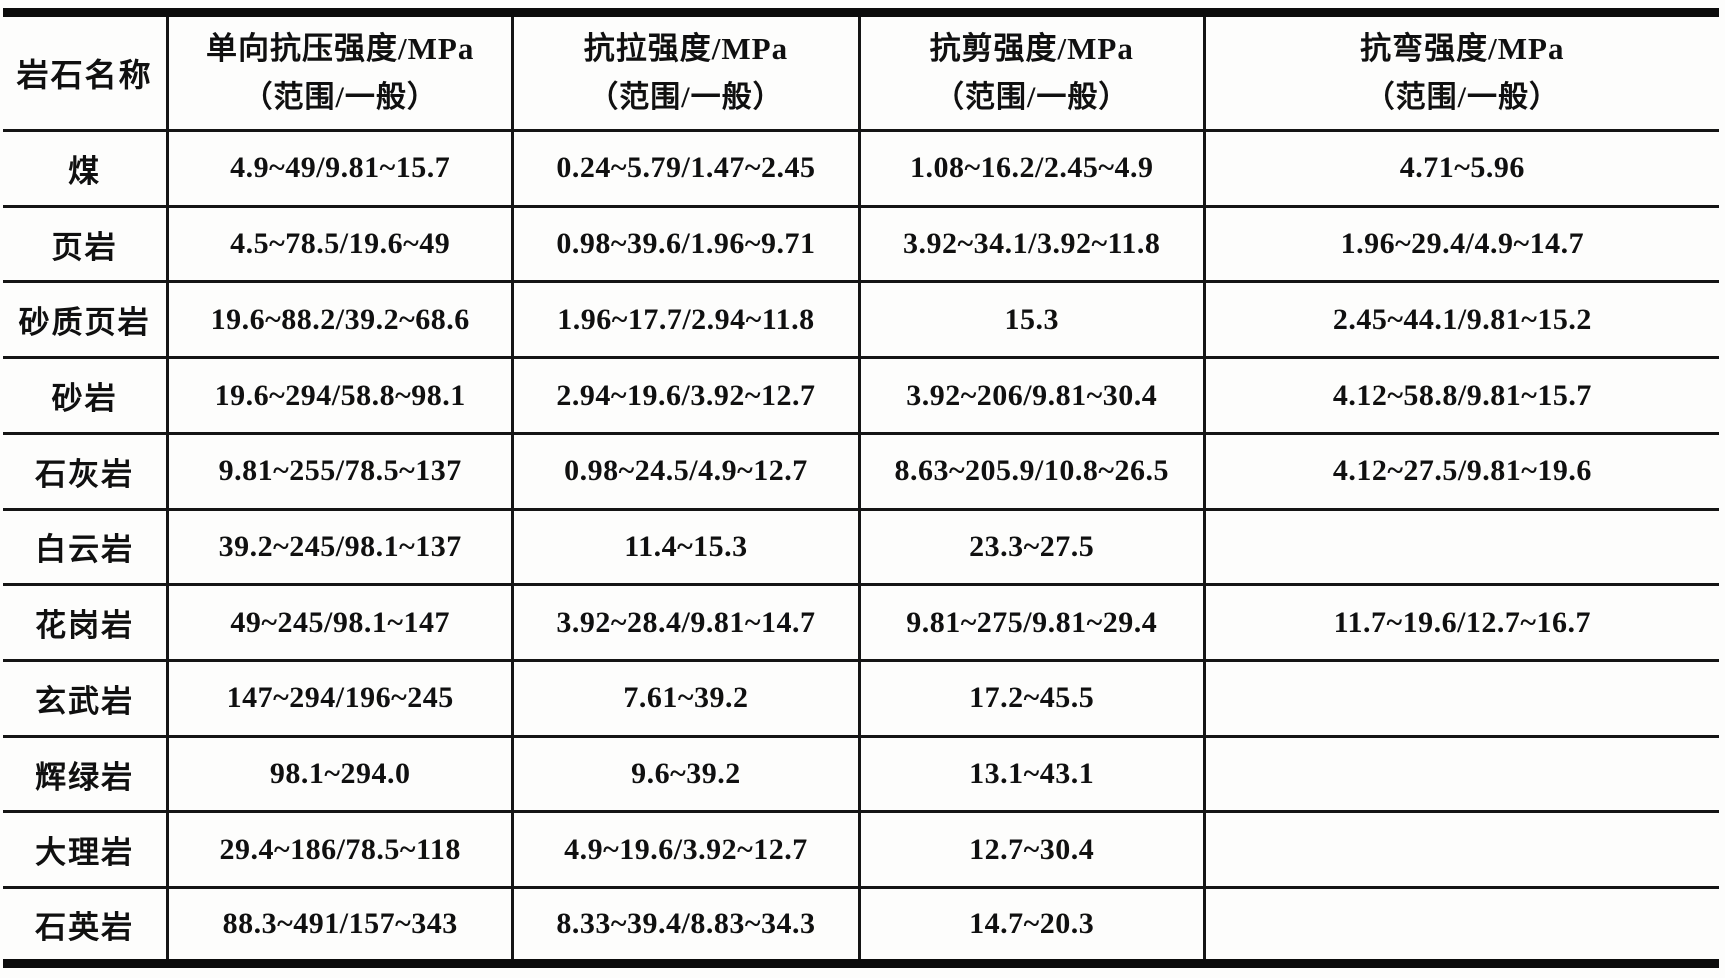  Describe the element at coordinates (686, 471) in the screenshot. I see `cell-tensile: 0.98~24.5/4.9~12.7` at that location.